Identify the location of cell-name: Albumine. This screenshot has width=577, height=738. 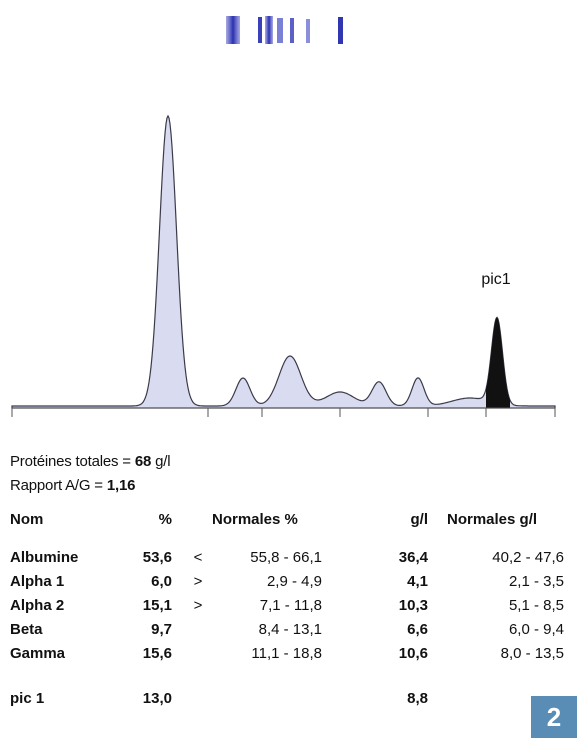
(44, 557).